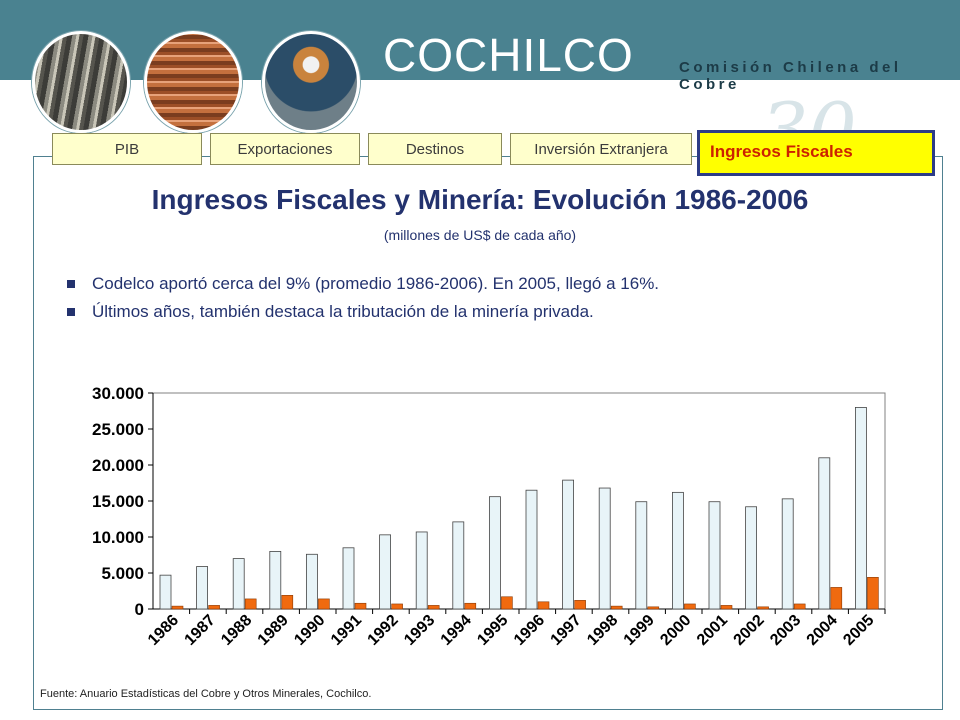 The height and width of the screenshot is (720, 960). What do you see at coordinates (456, 630) in the screenshot?
I see `x-tick-label: 1994` at bounding box center [456, 630].